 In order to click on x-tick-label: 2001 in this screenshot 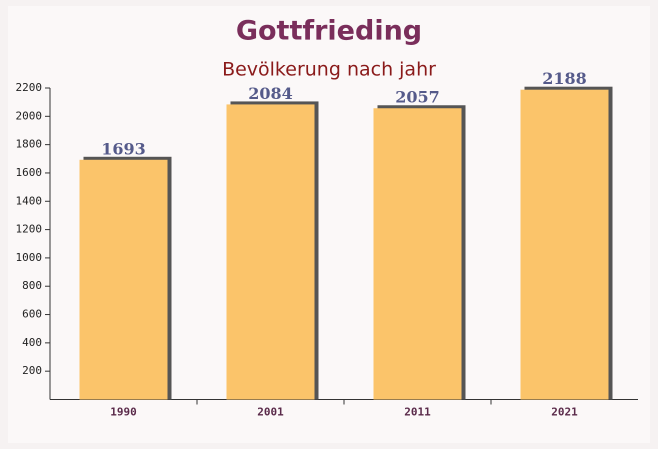, I will do `click(270, 412)`.